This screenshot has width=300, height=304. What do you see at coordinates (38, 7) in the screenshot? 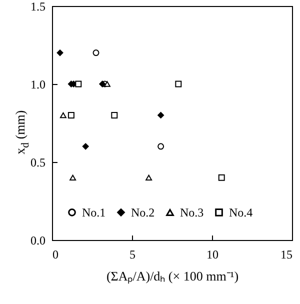
I see `y-tick-label: 1.5` at bounding box center [38, 7].